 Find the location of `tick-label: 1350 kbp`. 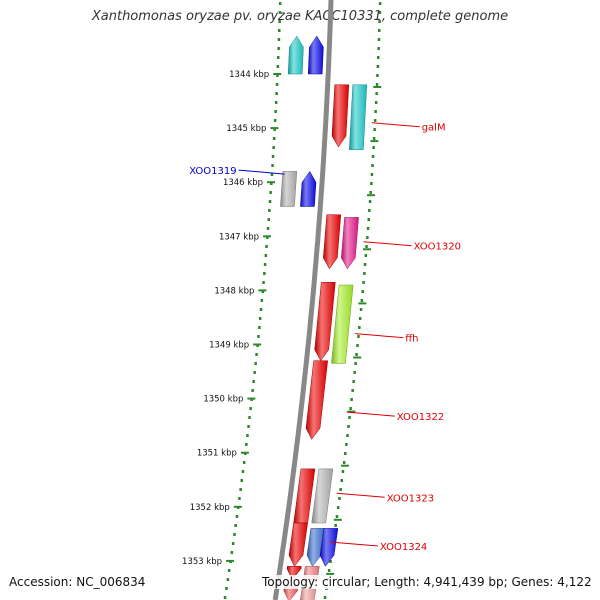

tick-label: 1350 kbp is located at coordinates (223, 400).